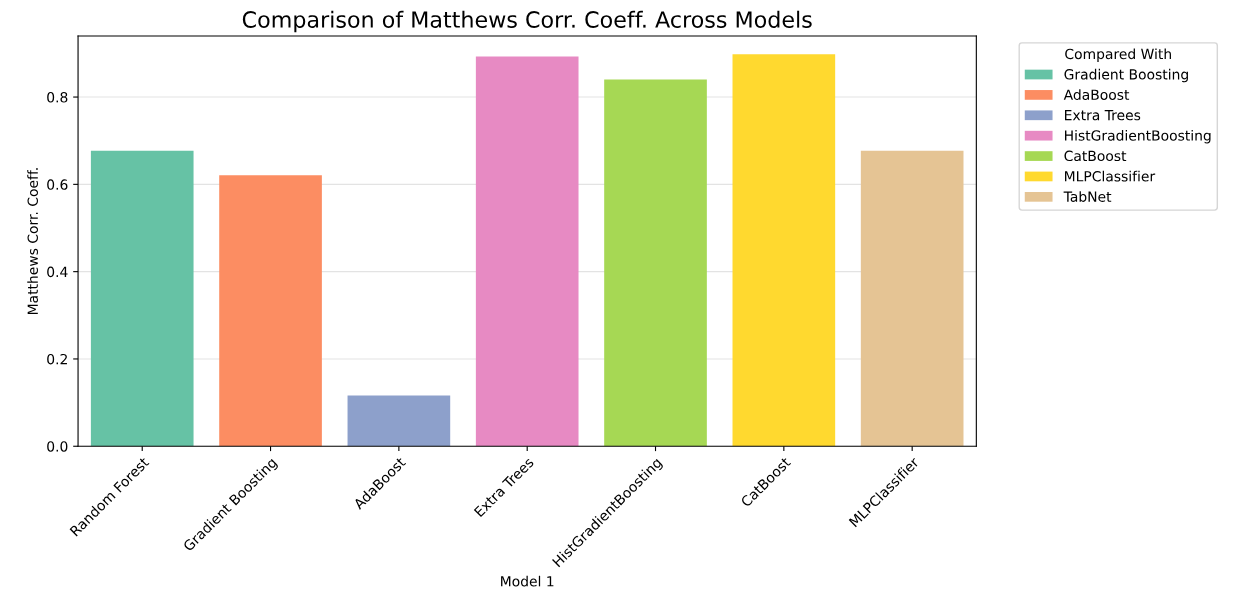 This screenshot has height=599, width=1239. What do you see at coordinates (527, 581) in the screenshot?
I see `x-axis-title: Model 1` at bounding box center [527, 581].